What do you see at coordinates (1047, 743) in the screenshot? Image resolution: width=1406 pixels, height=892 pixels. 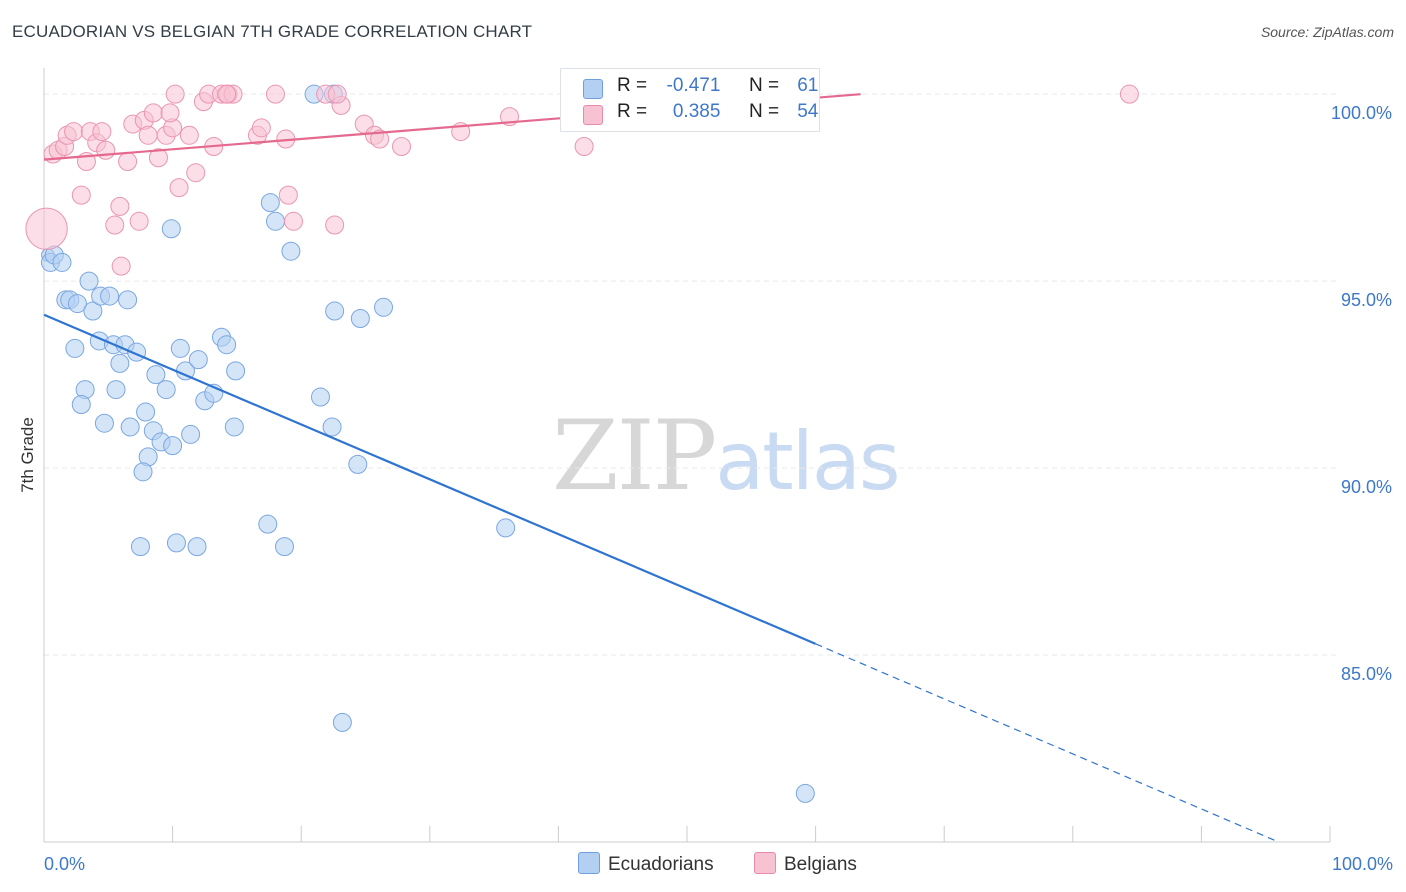 I see `ecuadorian-trendline-extension` at bounding box center [1047, 743].